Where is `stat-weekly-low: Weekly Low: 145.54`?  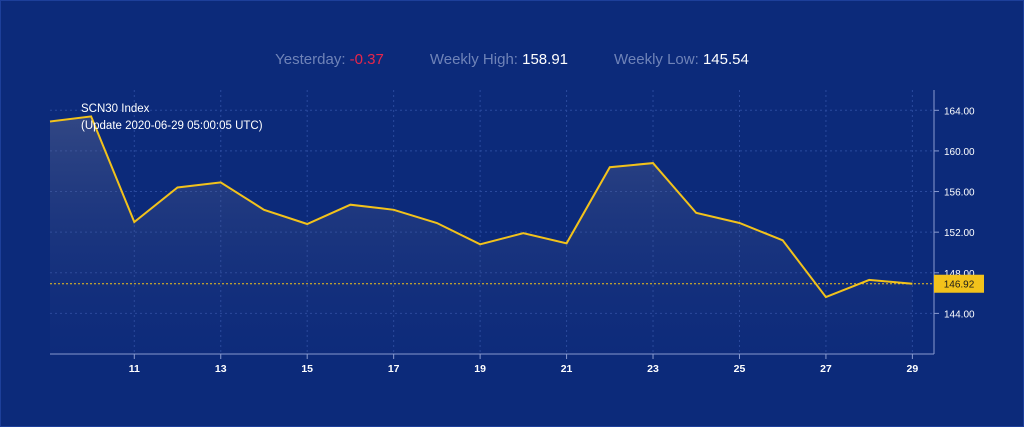
stat-weekly-low: Weekly Low: 145.54 is located at coordinates (681, 59).